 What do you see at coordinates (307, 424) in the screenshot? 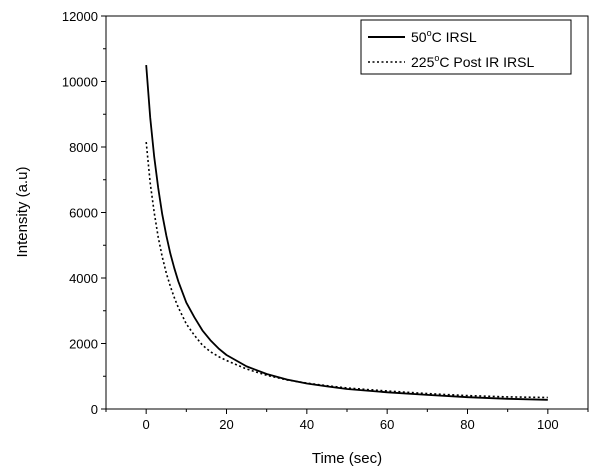
I see `x-tick-label: 40` at bounding box center [307, 424].